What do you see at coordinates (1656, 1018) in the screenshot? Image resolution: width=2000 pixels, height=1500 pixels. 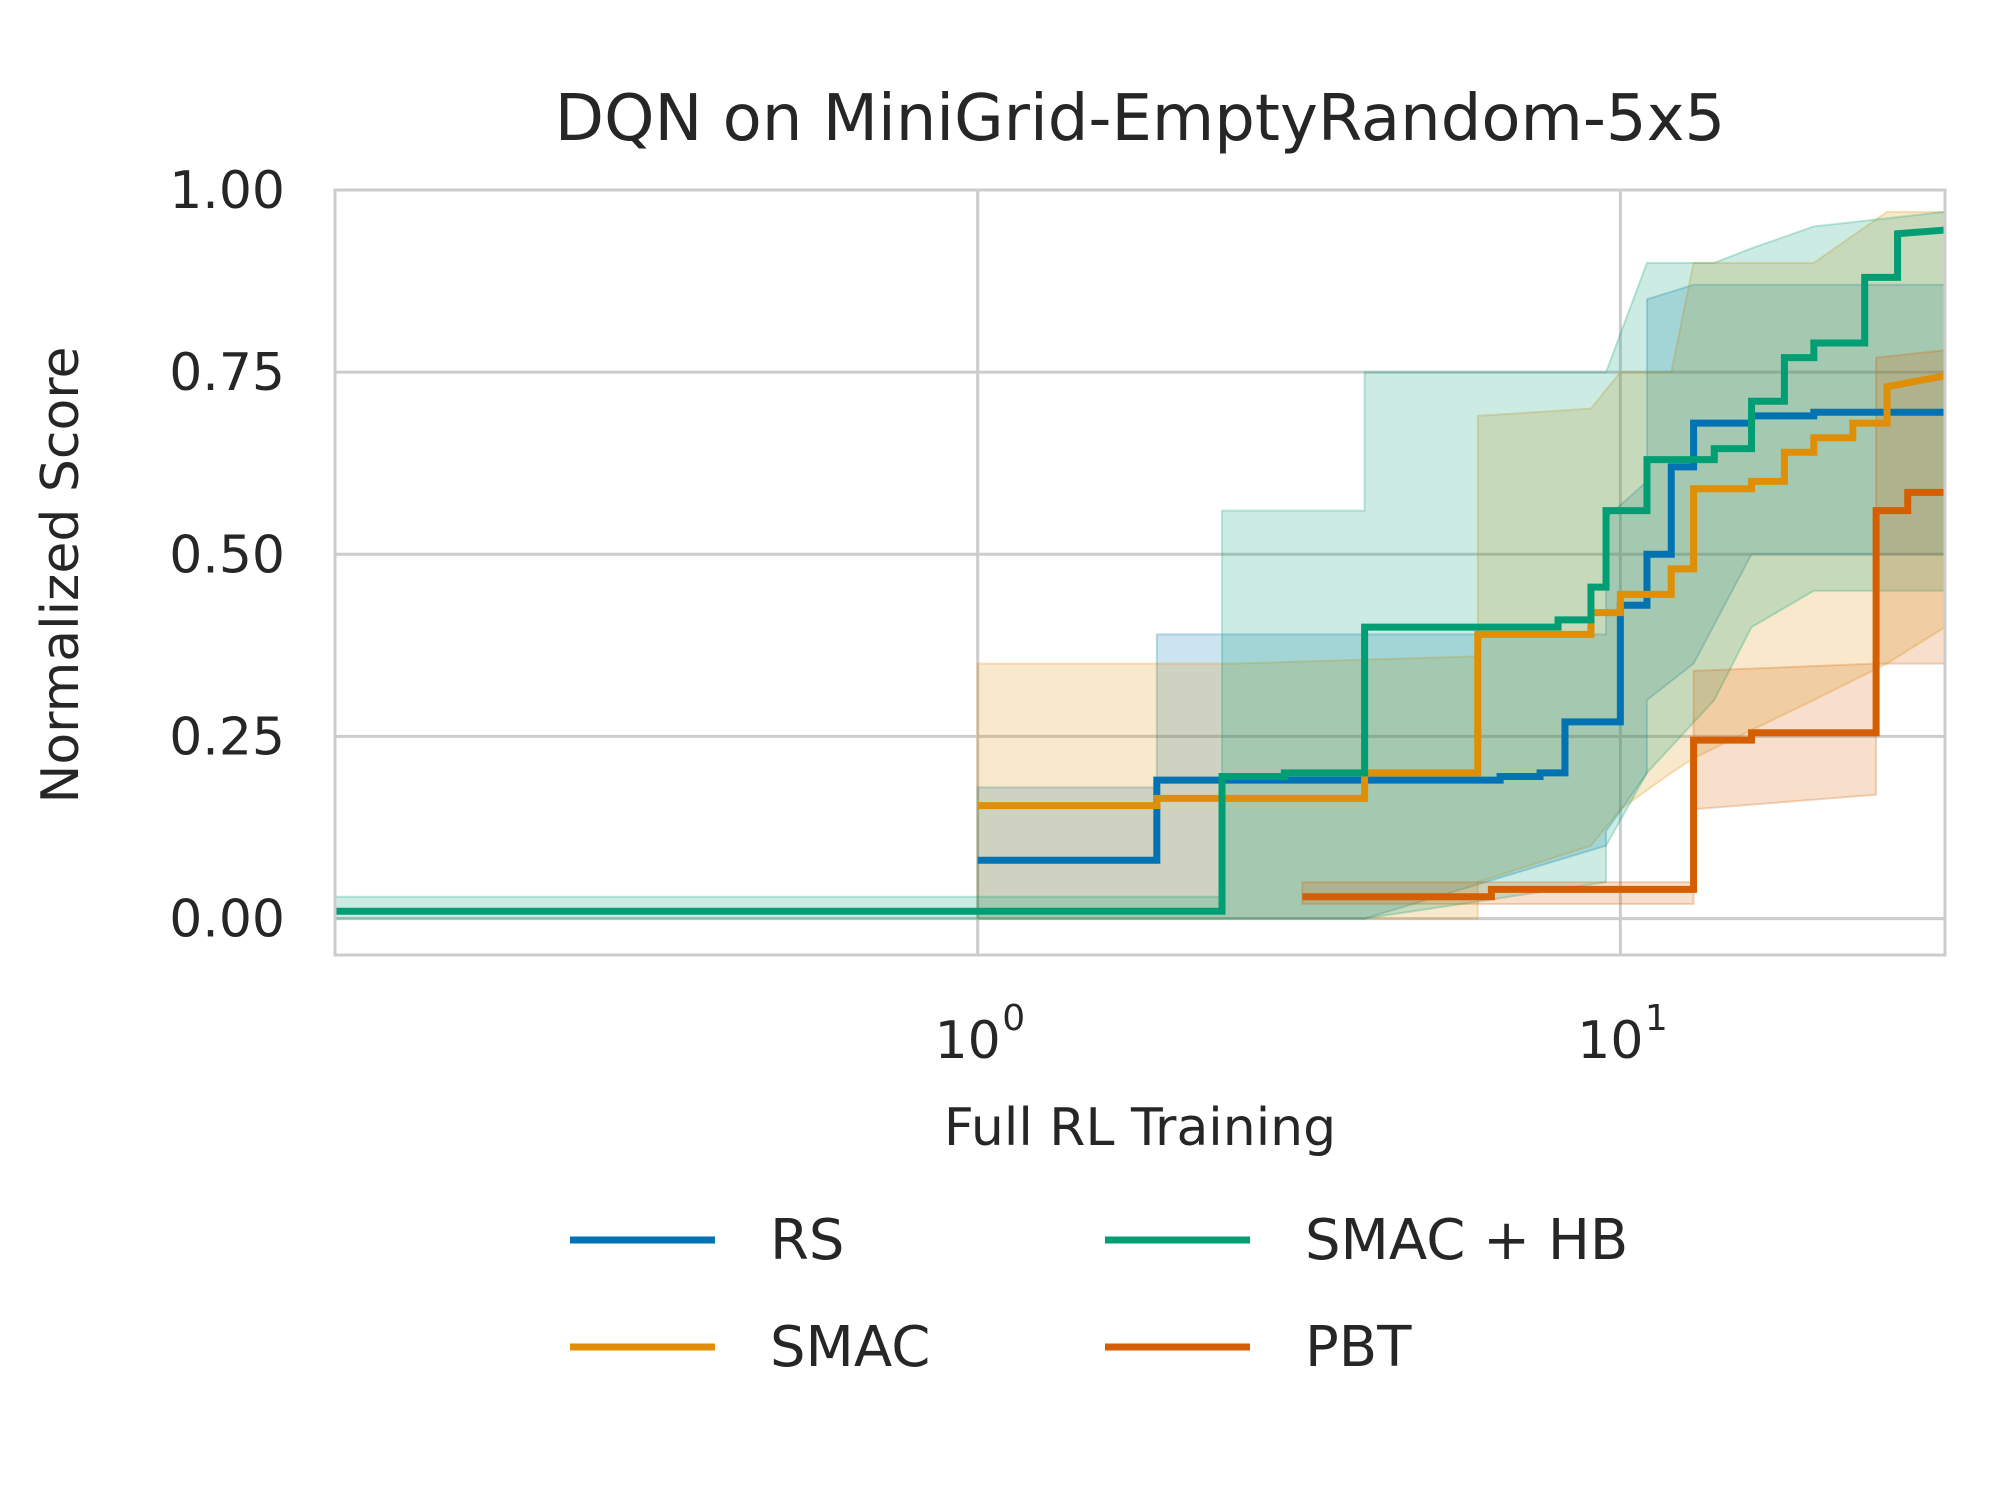 I see `x-tick-exponent: 1` at bounding box center [1656, 1018].